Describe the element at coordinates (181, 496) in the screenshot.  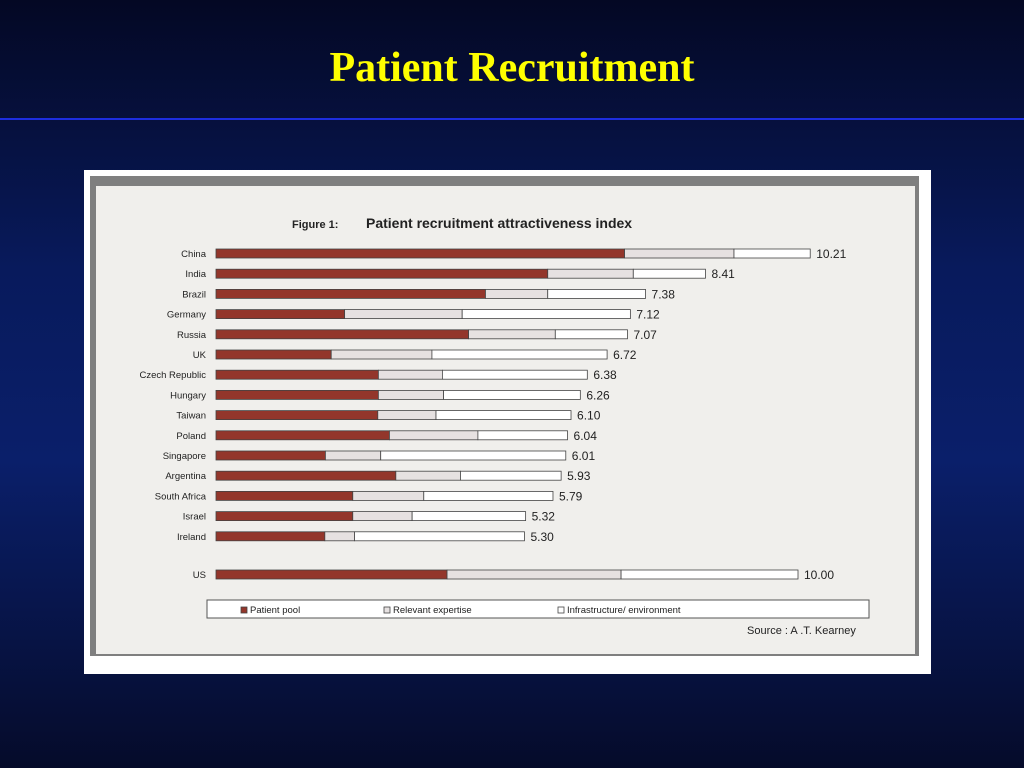
I see `category-label: South Africa` at that location.